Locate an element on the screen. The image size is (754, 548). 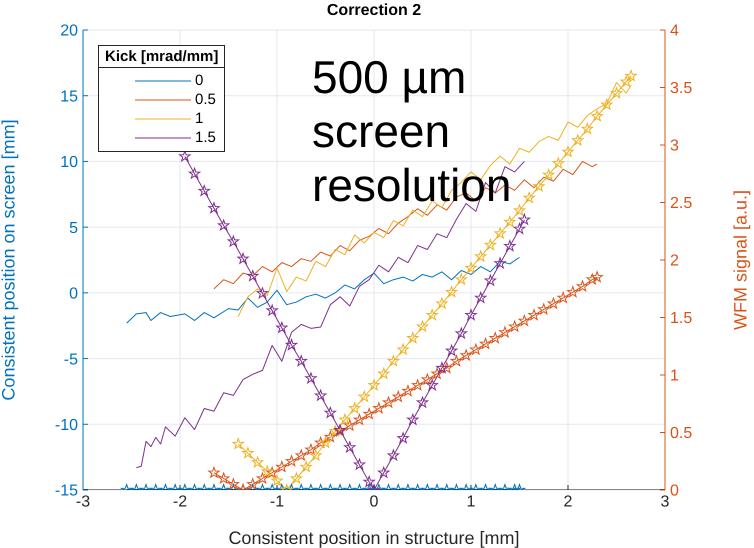
x-tick-label: 1 is located at coordinates (471, 501).